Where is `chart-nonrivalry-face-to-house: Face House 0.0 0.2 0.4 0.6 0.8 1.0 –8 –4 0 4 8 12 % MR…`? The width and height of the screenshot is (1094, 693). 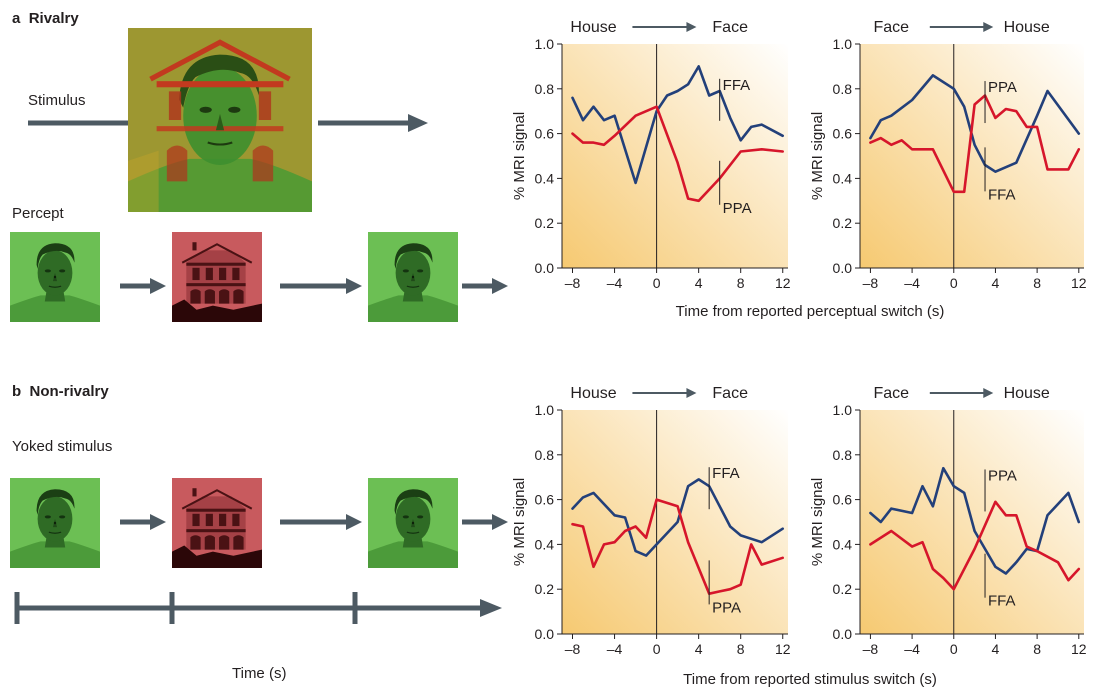
chart-nonrivalry-face-to-house: Face House 0.0 0.2 0.4 0.6 0.8 1.0 –8 –4 0 4 8 12 % MR… is located at coordinates (948, 521).